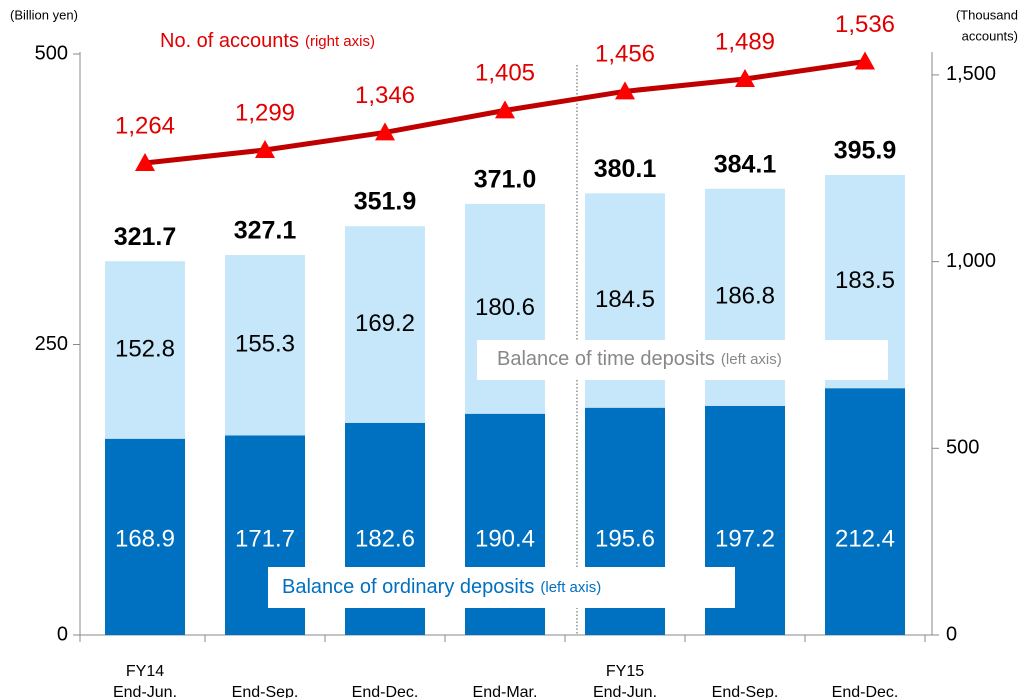 The width and height of the screenshot is (1023, 698). Describe the element at coordinates (606, 359) in the screenshot. I see `legend-name: Balance of time deposits` at that location.